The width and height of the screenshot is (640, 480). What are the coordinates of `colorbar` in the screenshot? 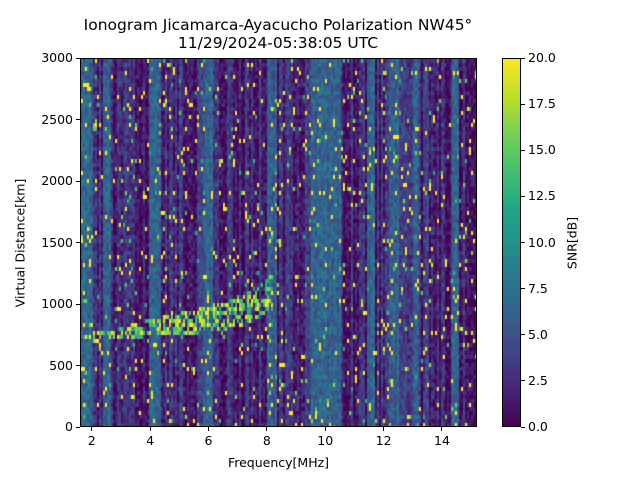 It's located at (511, 242).